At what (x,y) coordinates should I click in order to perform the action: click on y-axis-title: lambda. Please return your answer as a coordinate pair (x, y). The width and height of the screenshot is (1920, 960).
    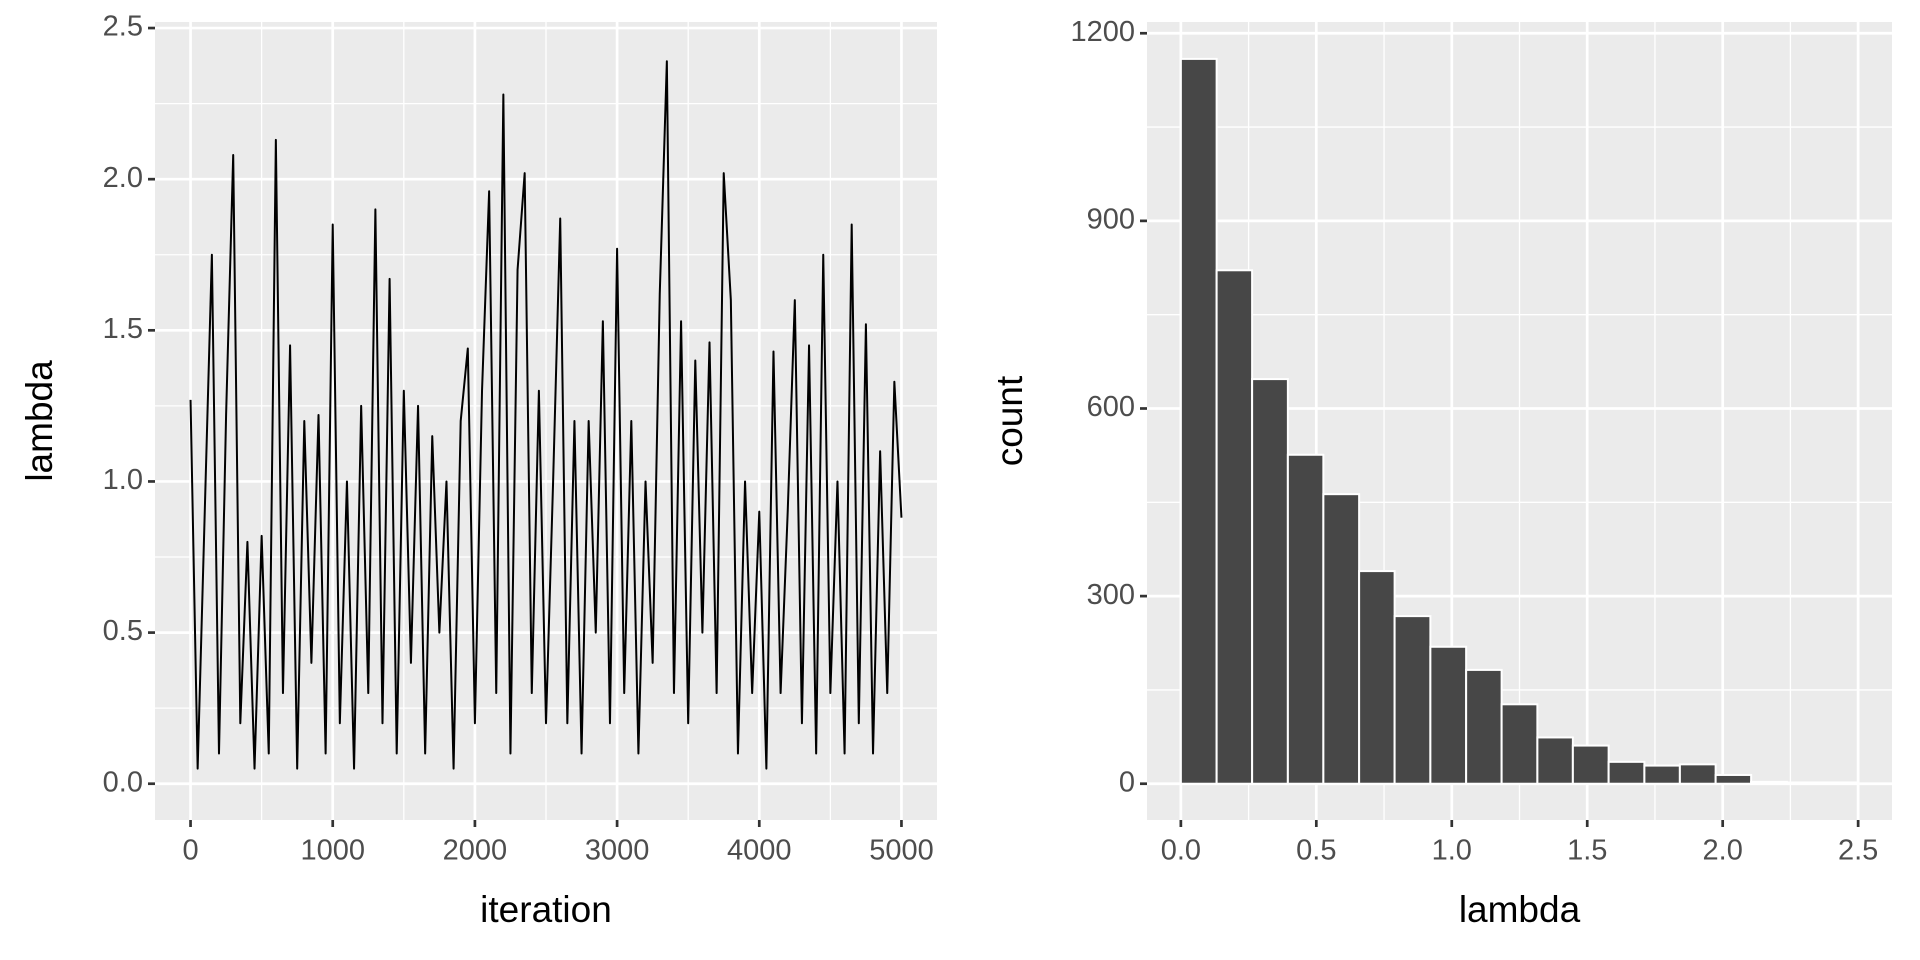
    Looking at the image, I should click on (39, 421).